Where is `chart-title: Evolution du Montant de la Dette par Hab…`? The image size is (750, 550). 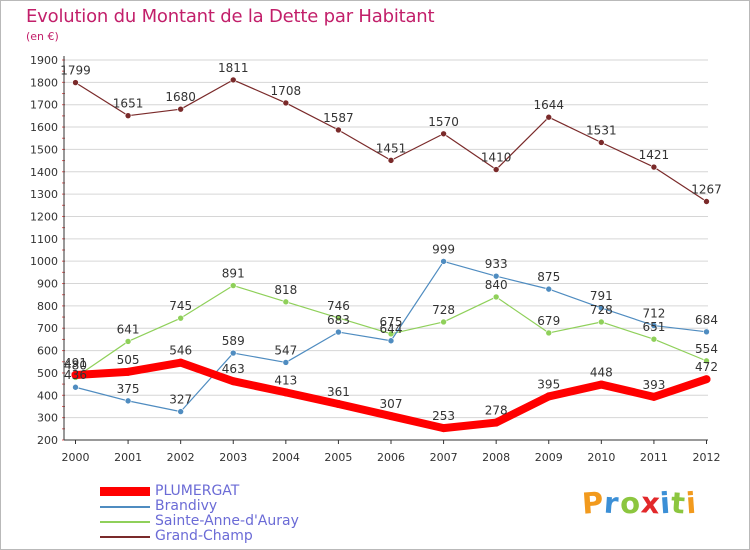 chart-title: Evolution du Montant de la Dette par Hab… is located at coordinates (230, 16).